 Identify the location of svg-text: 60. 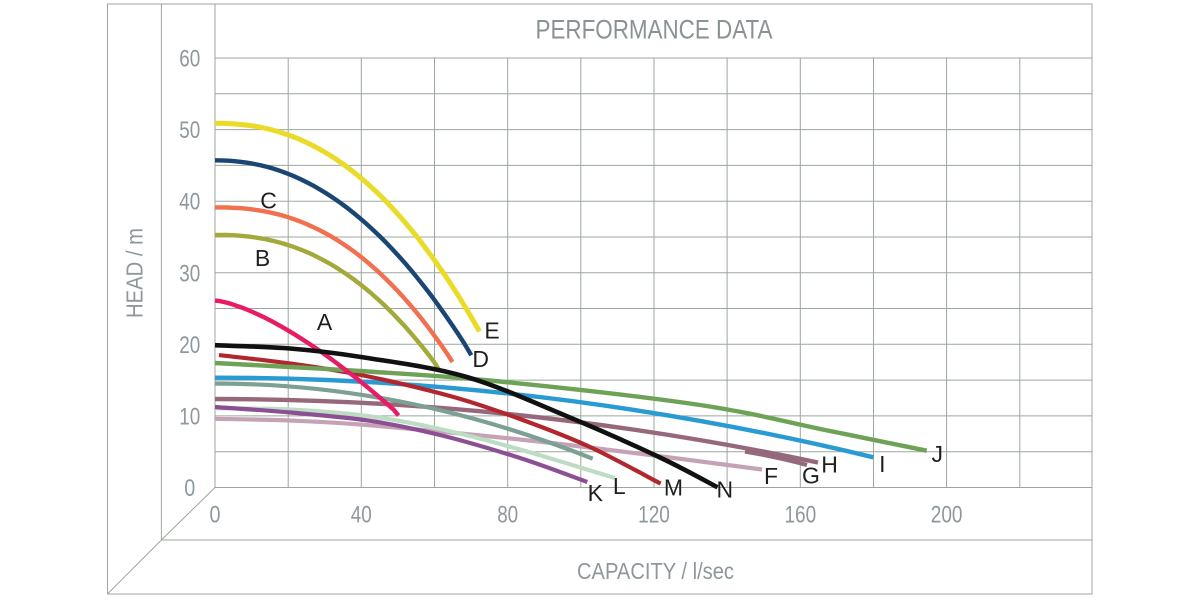
(189, 59).